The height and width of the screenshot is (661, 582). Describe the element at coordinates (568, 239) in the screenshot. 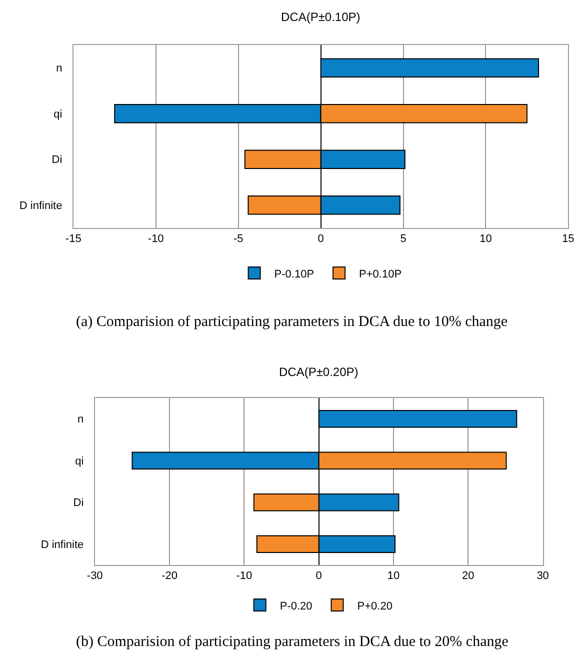

I see `x-tick-label: 15` at that location.